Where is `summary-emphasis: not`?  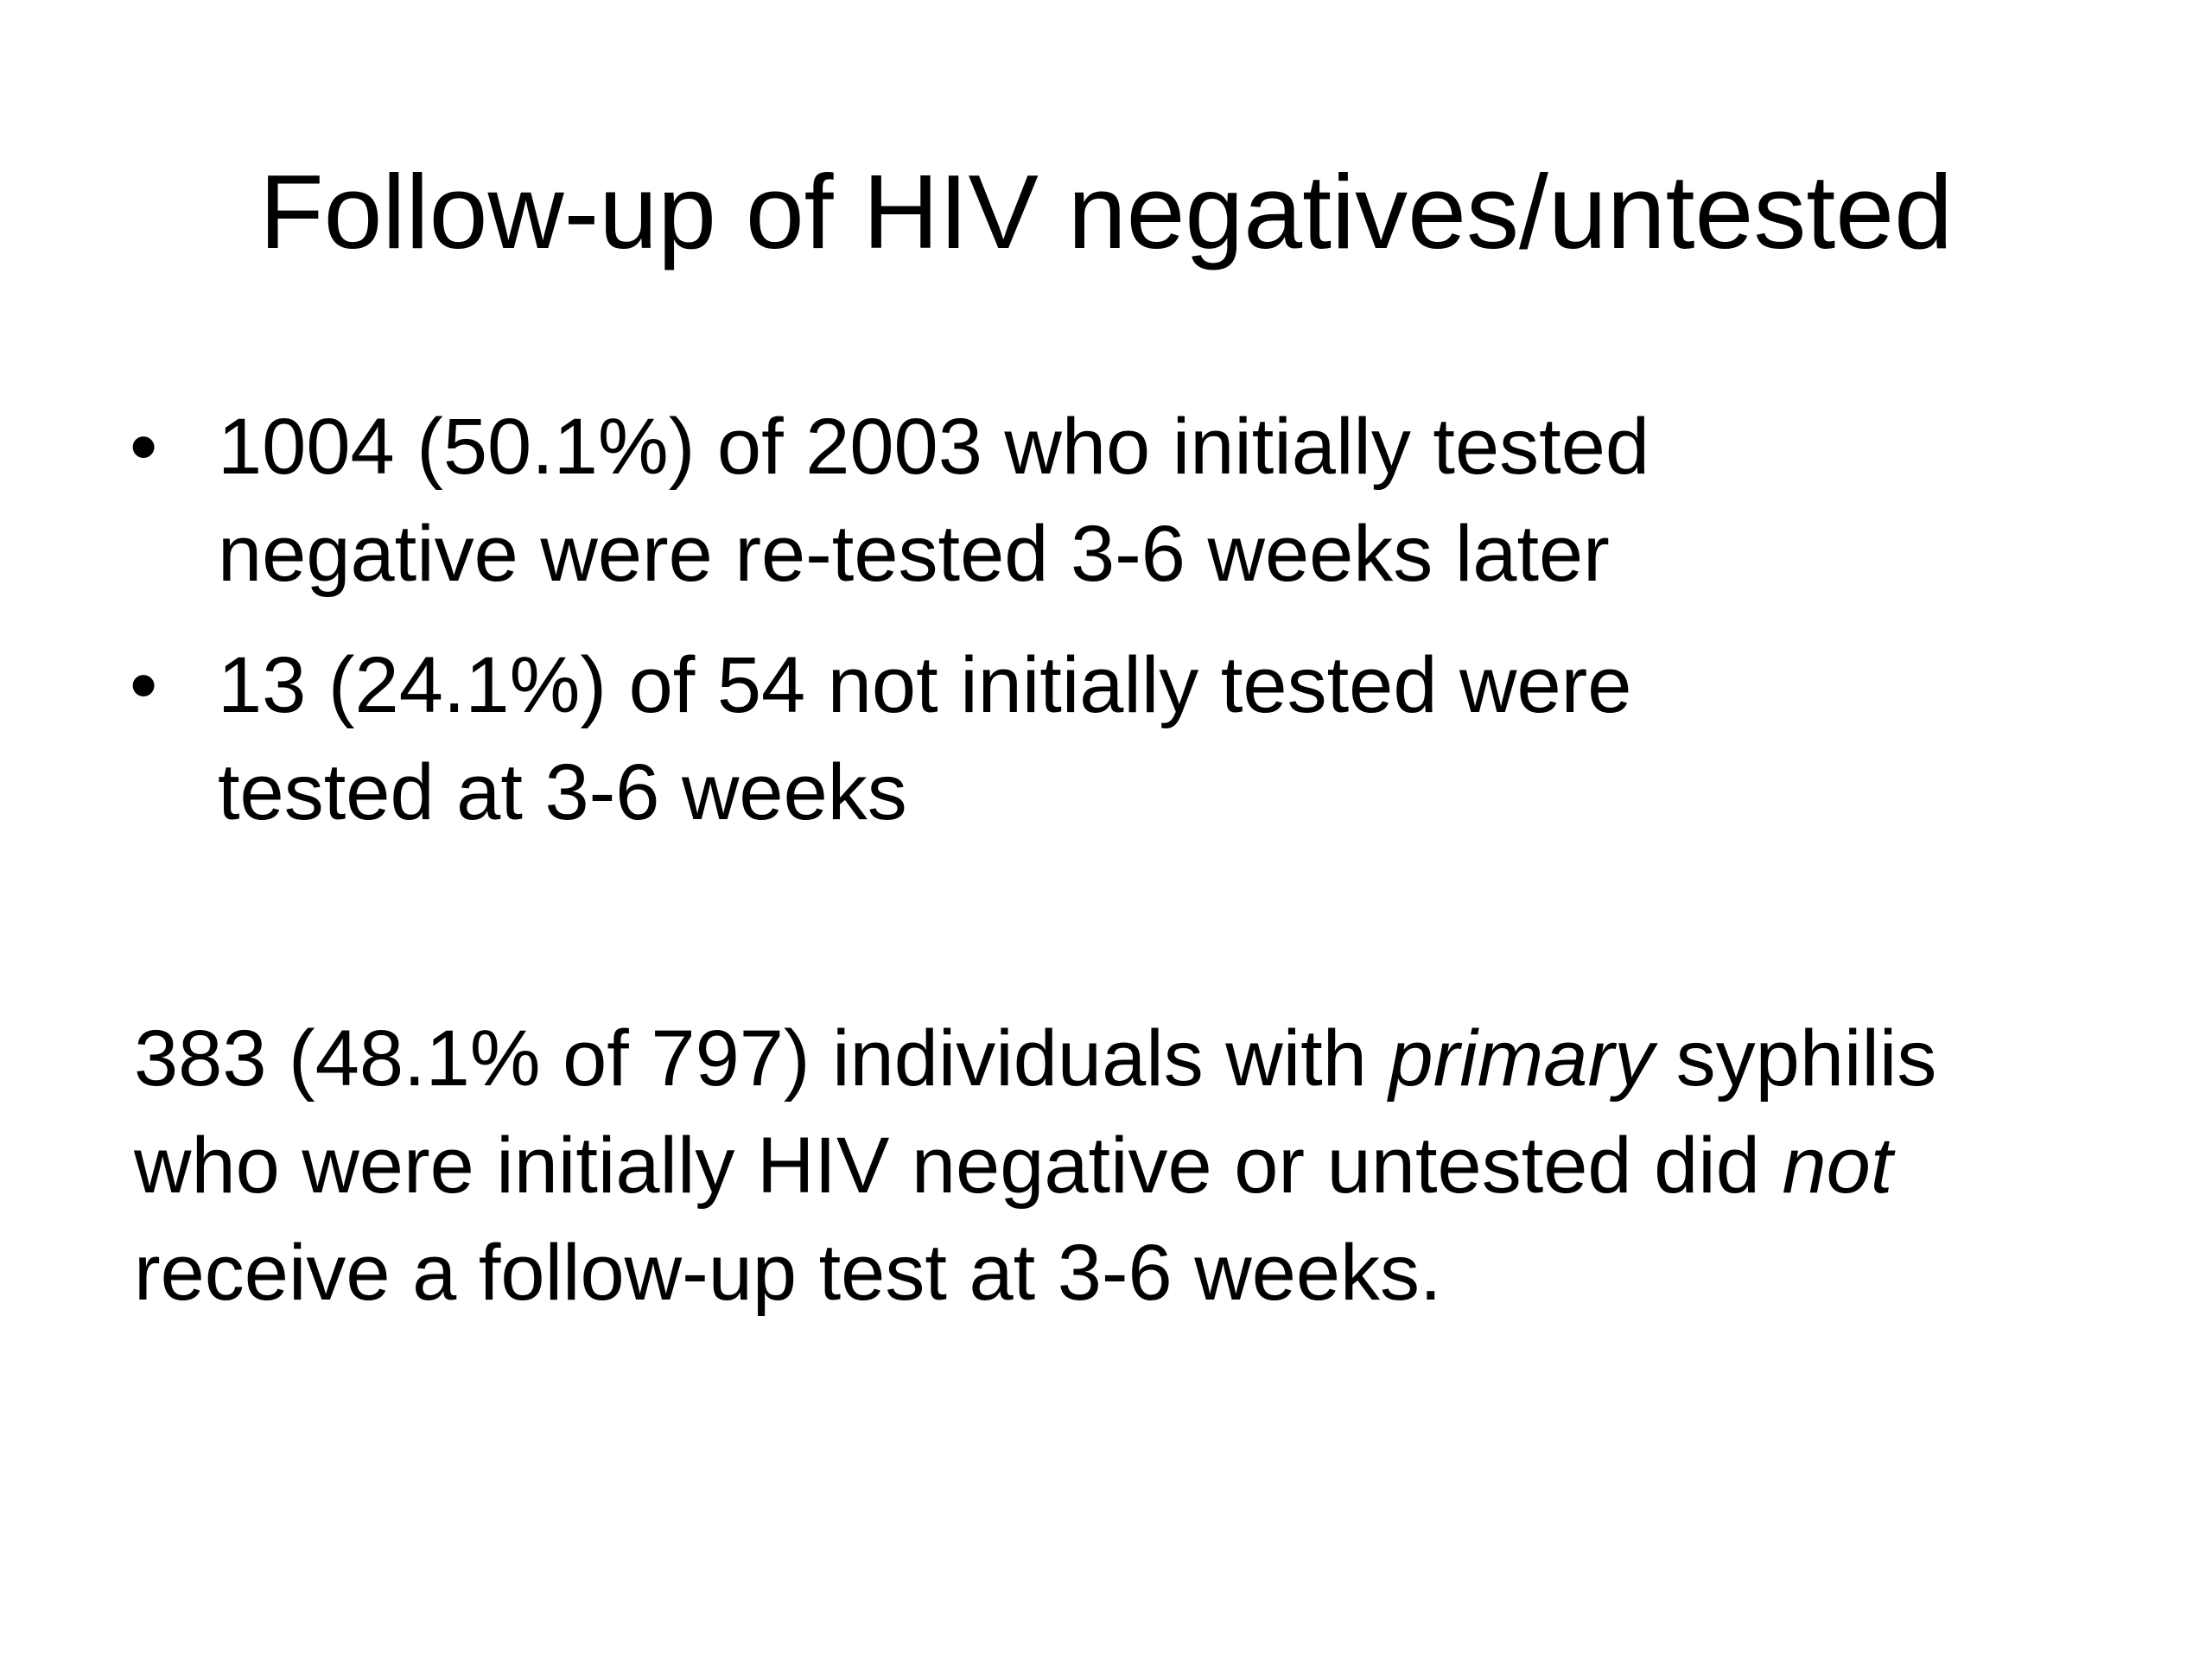 summary-emphasis: not is located at coordinates (1838, 1166).